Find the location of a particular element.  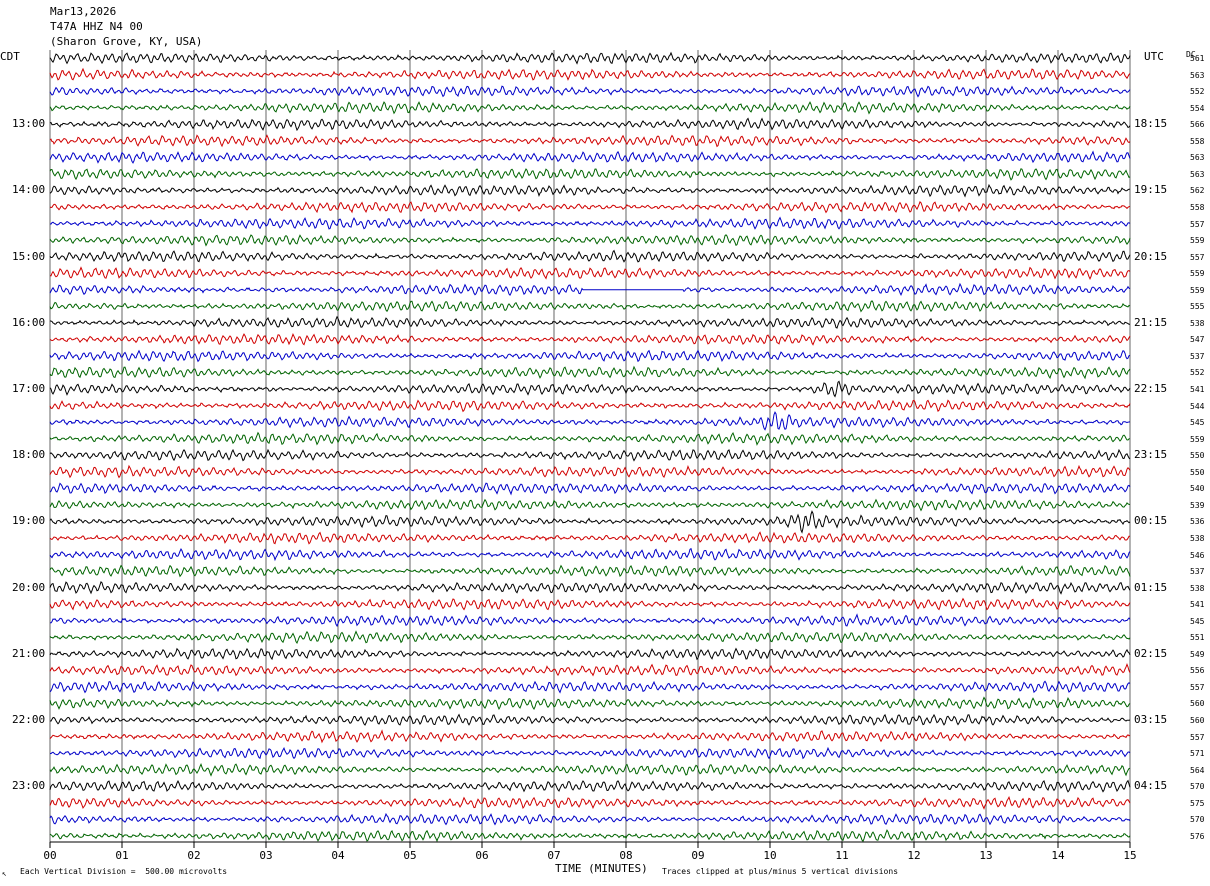

dc-offset-value: 554 is located at coordinates (1197, 108).